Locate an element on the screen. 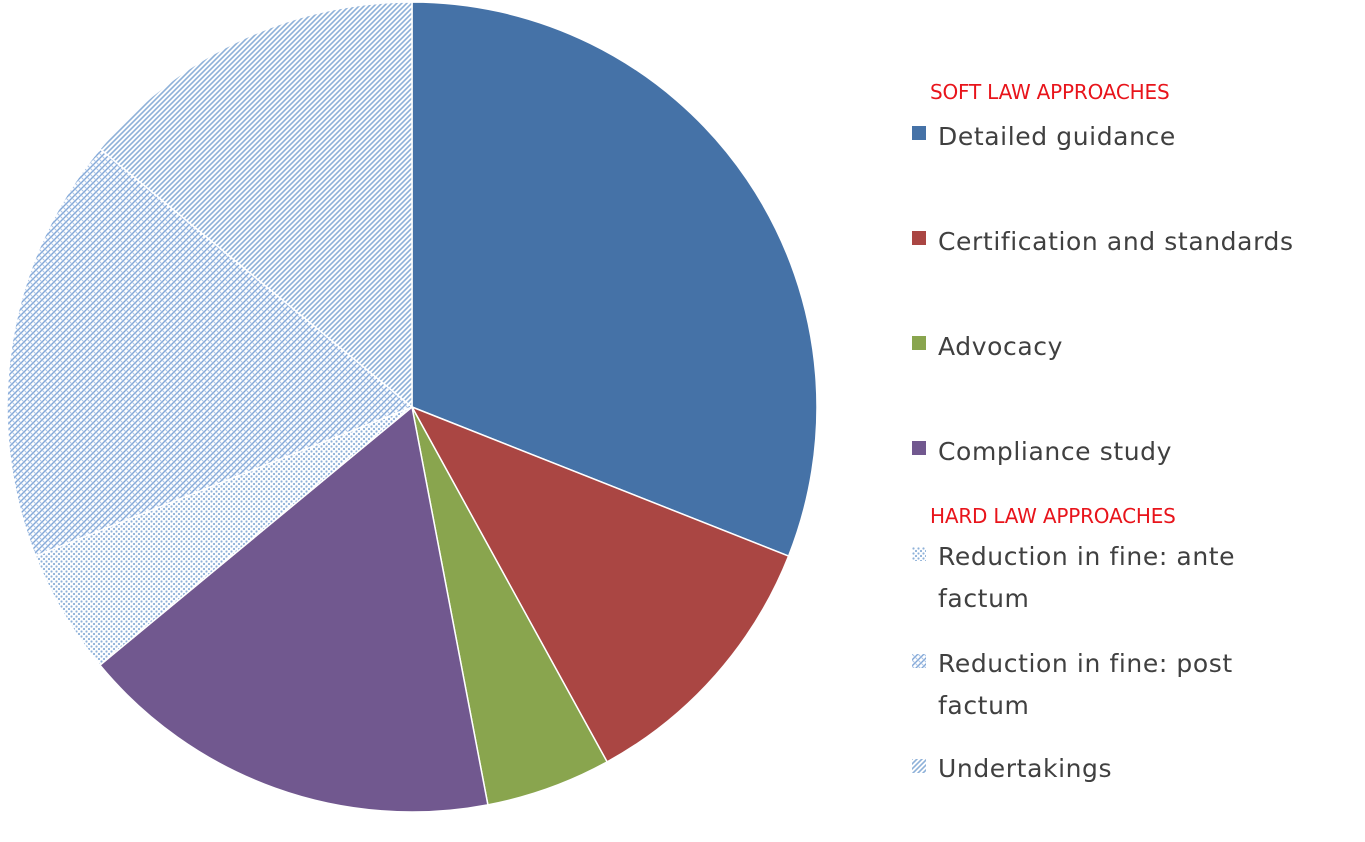 The height and width of the screenshot is (842, 1365). pie-slice-undertakings is located at coordinates (255, 205).